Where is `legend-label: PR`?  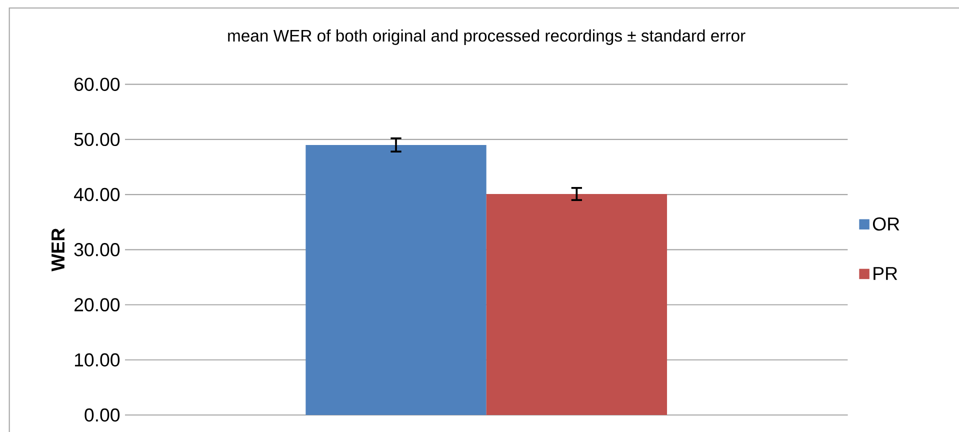
legend-label: PR is located at coordinates (886, 273).